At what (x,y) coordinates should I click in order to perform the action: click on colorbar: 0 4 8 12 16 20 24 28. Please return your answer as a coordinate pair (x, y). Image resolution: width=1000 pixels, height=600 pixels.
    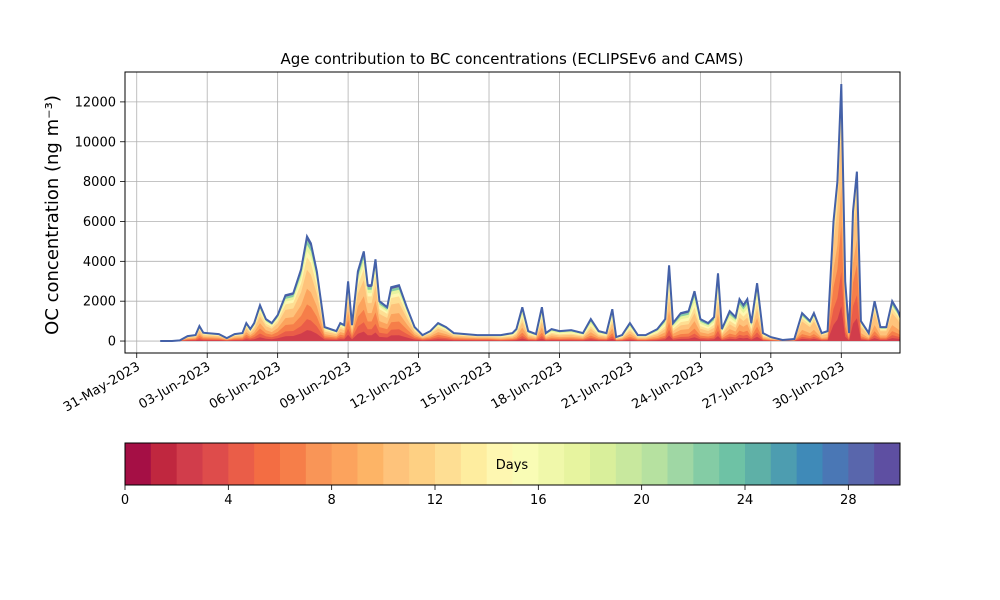
    Looking at the image, I should click on (511, 475).